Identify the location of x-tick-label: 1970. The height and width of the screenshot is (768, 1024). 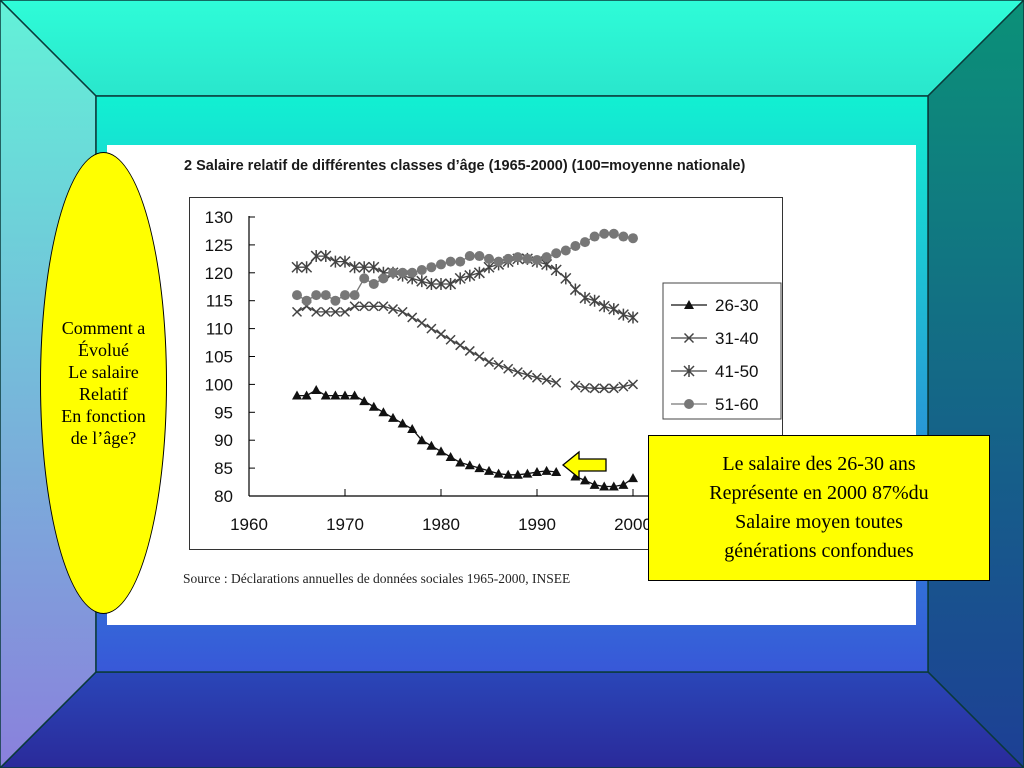
(345, 524).